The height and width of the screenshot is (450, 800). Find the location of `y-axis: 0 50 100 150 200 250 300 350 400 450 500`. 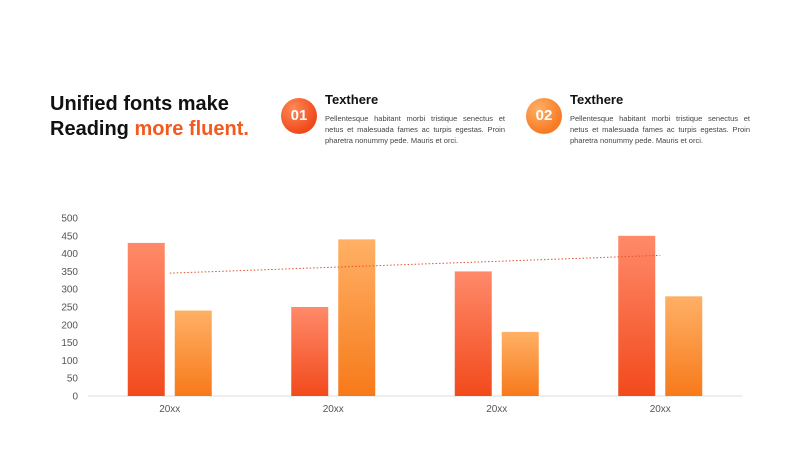

y-axis: 0 50 100 150 200 250 300 350 400 450 500 is located at coordinates (69, 308).